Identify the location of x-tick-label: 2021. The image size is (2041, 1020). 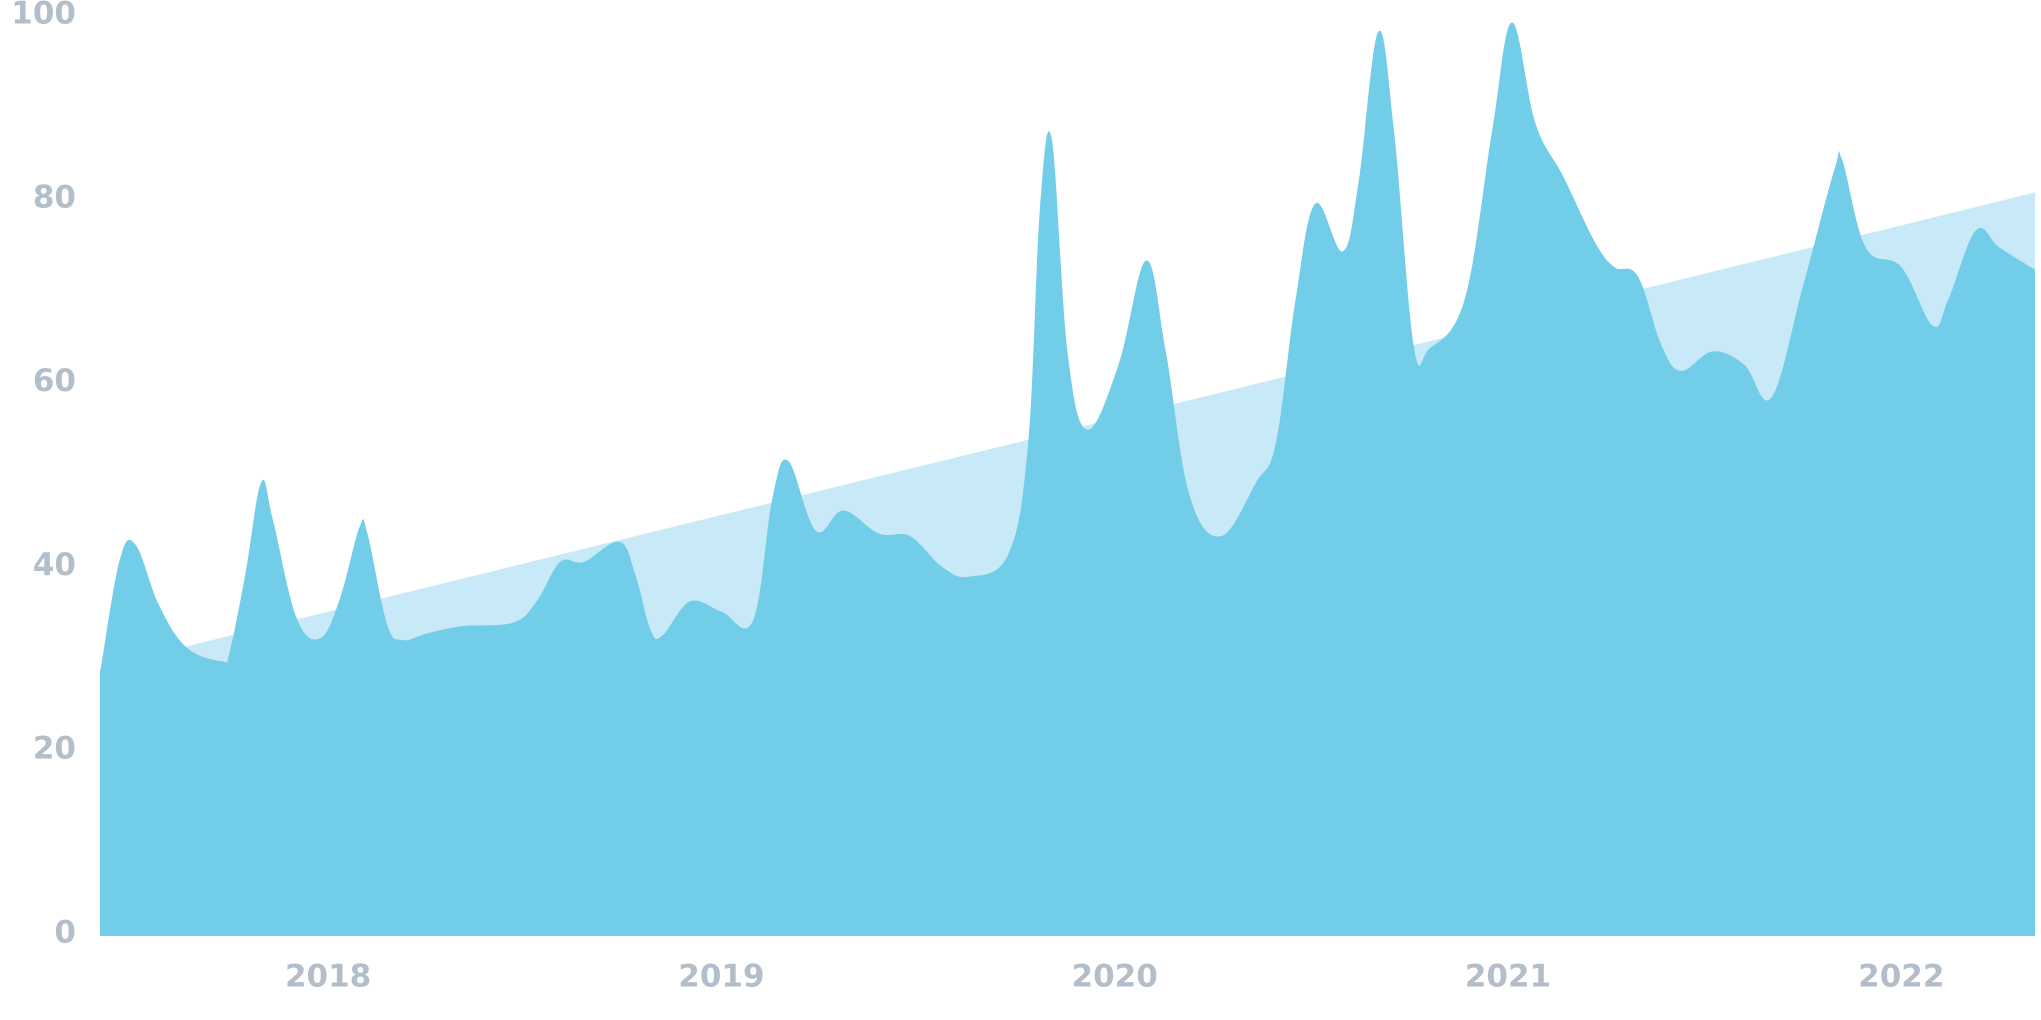
(1508, 977).